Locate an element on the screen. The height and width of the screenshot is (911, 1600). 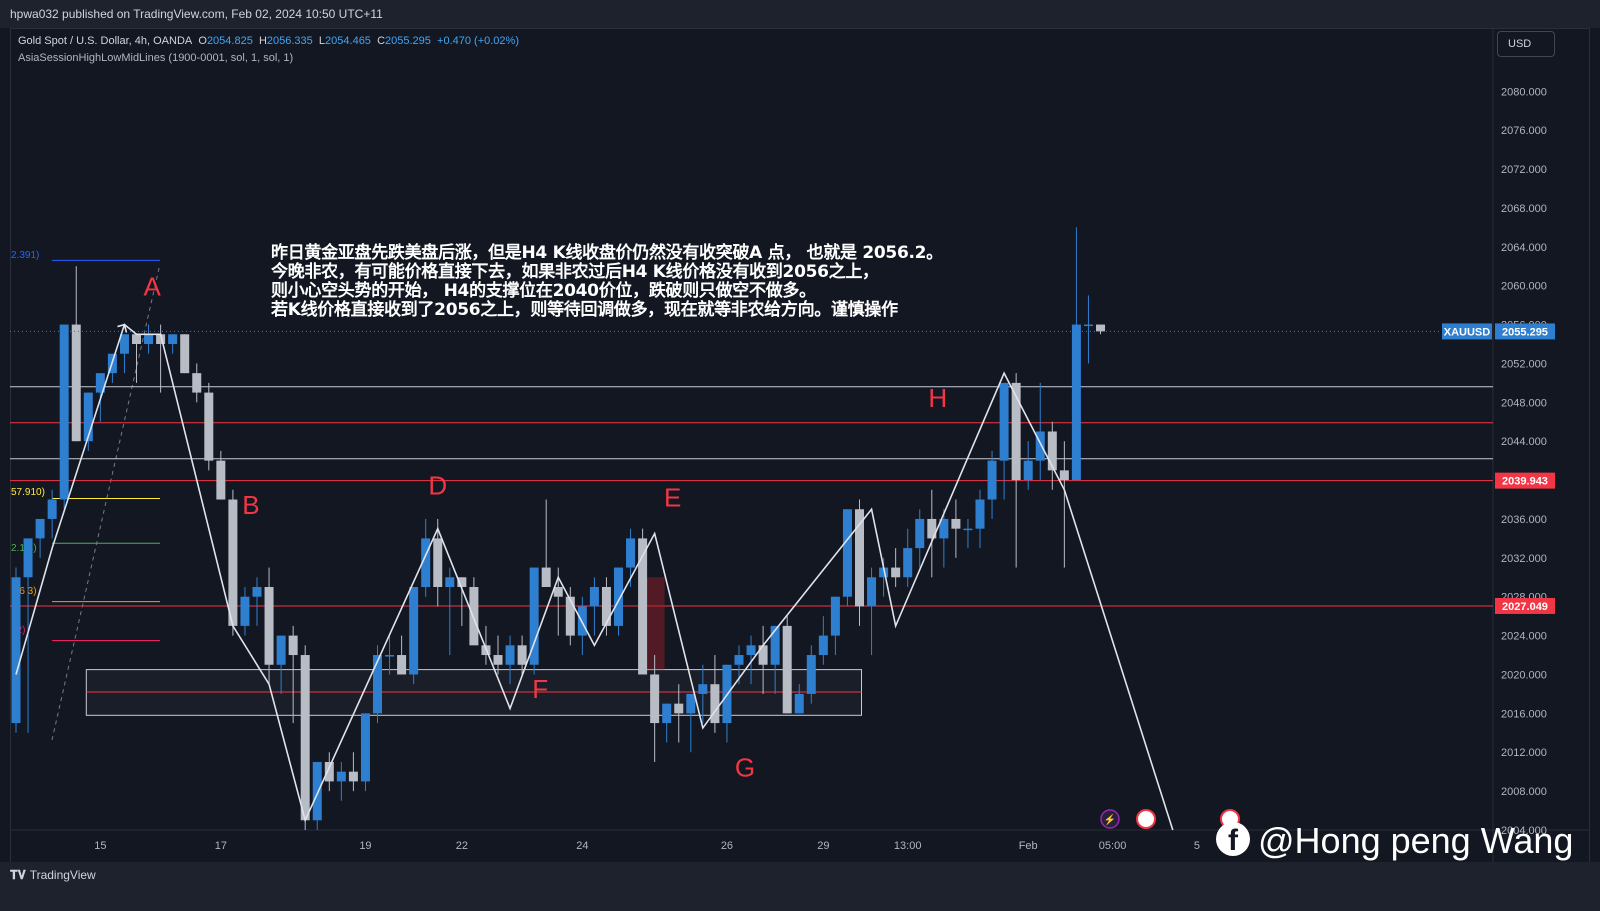
x-tick-label: 19 is located at coordinates (365, 846).